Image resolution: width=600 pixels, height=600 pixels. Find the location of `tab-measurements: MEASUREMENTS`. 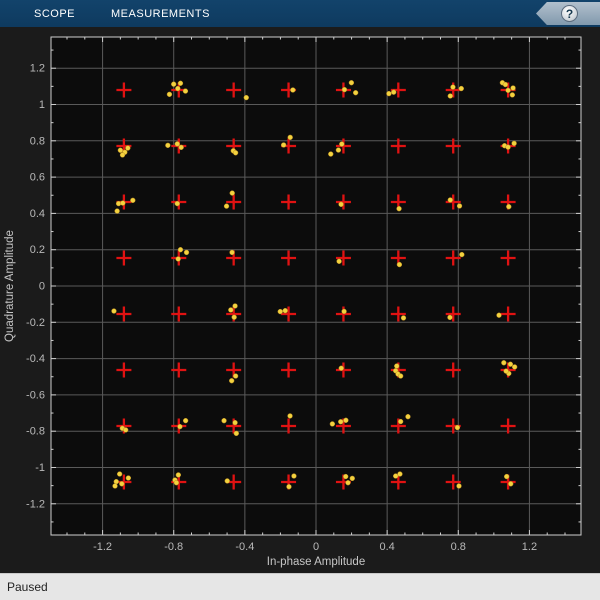

tab-measurements: MEASUREMENTS is located at coordinates (160, 13).